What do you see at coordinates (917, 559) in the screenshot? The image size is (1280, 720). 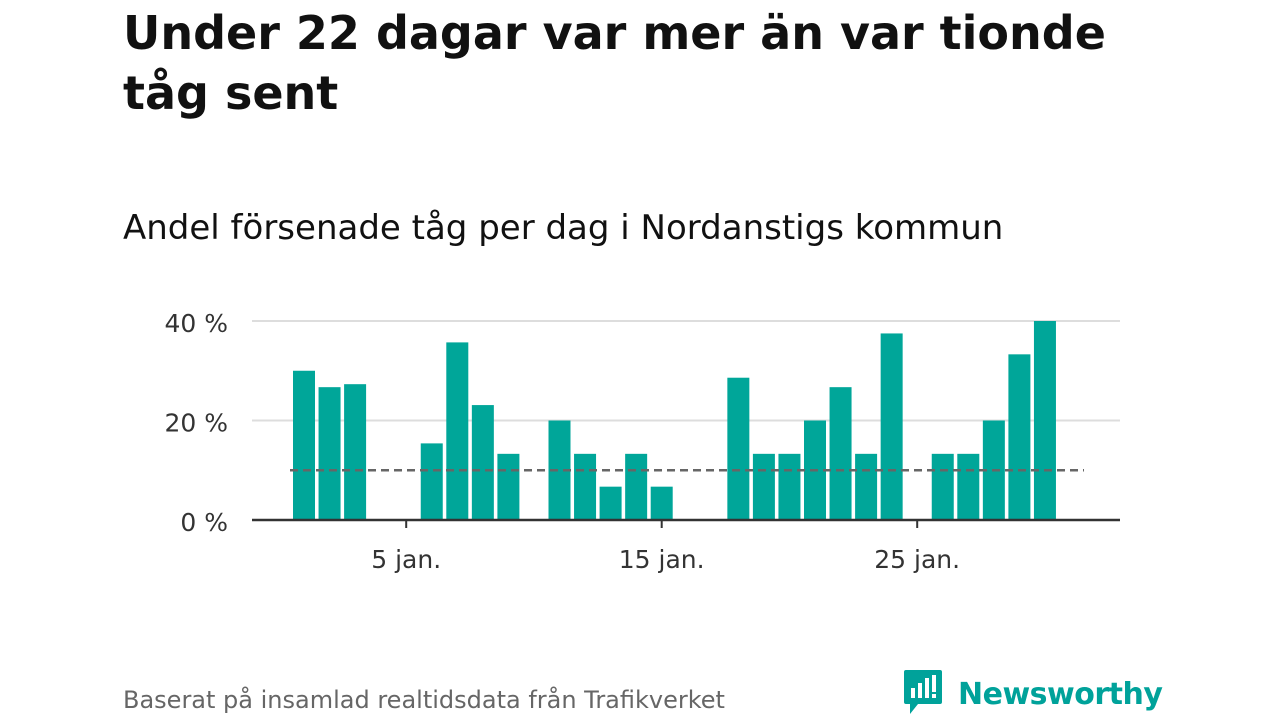 I see `x-tick-label: 25 jan.` at bounding box center [917, 559].